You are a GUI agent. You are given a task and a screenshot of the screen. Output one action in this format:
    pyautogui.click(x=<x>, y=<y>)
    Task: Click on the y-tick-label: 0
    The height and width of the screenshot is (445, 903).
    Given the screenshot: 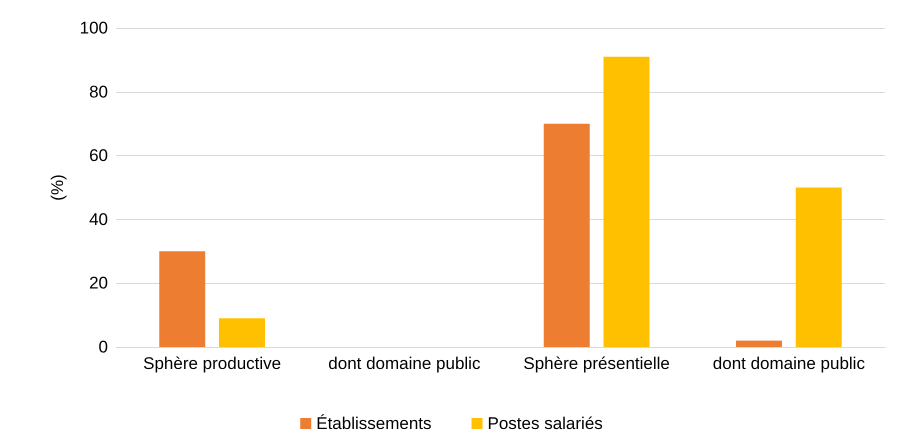 What is the action you would take?
    pyautogui.click(x=103, y=347)
    